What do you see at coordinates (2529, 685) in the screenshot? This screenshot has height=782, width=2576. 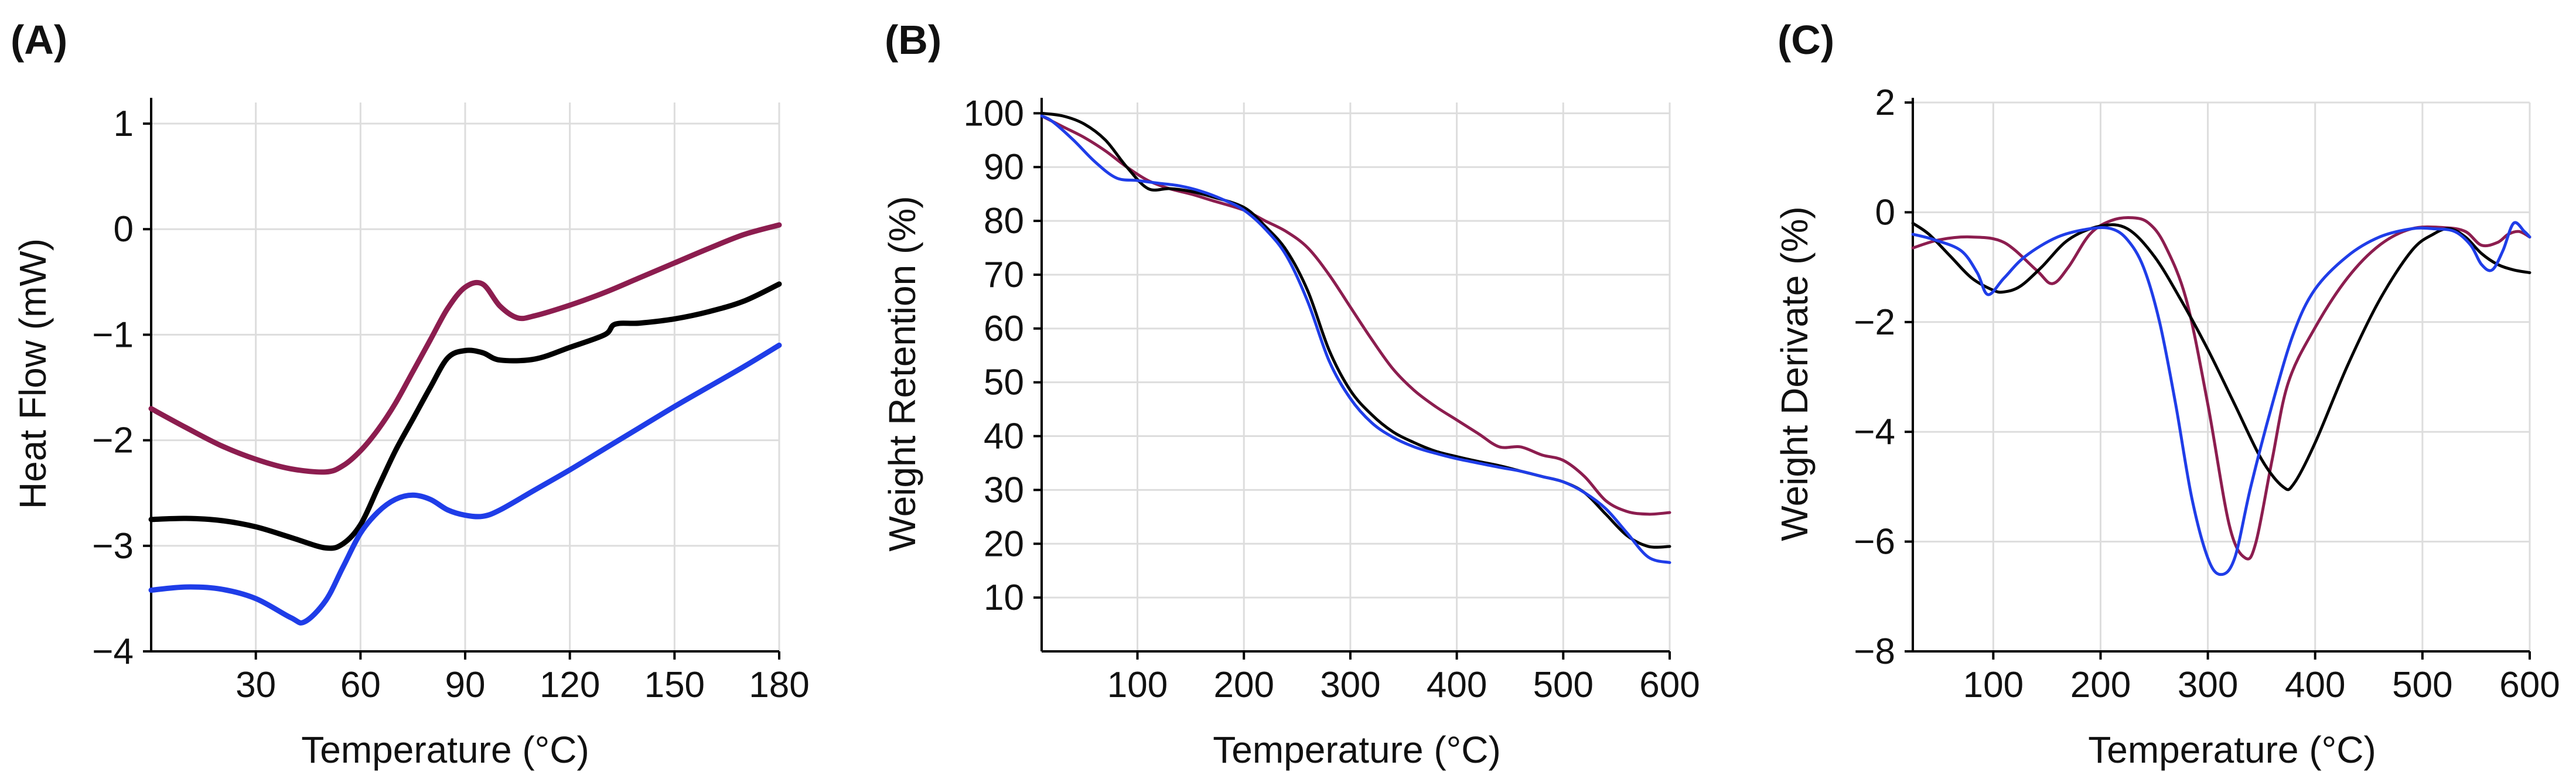 I see `panel-c-x-tick-label: 600` at bounding box center [2529, 685].